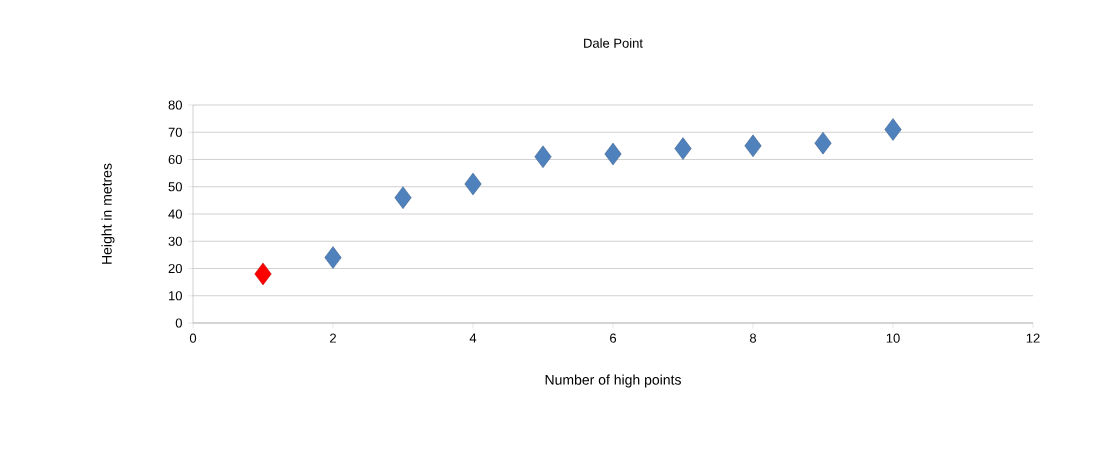  I want to click on x-tick-label: 4, so click(473, 338).